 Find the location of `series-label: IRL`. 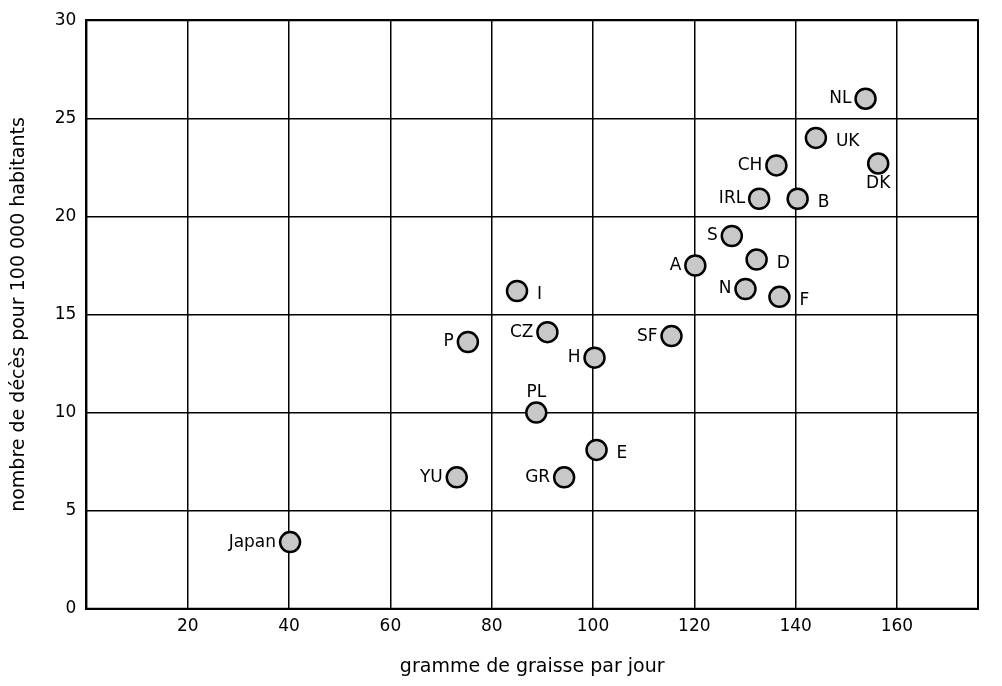

series-label: IRL is located at coordinates (732, 197).